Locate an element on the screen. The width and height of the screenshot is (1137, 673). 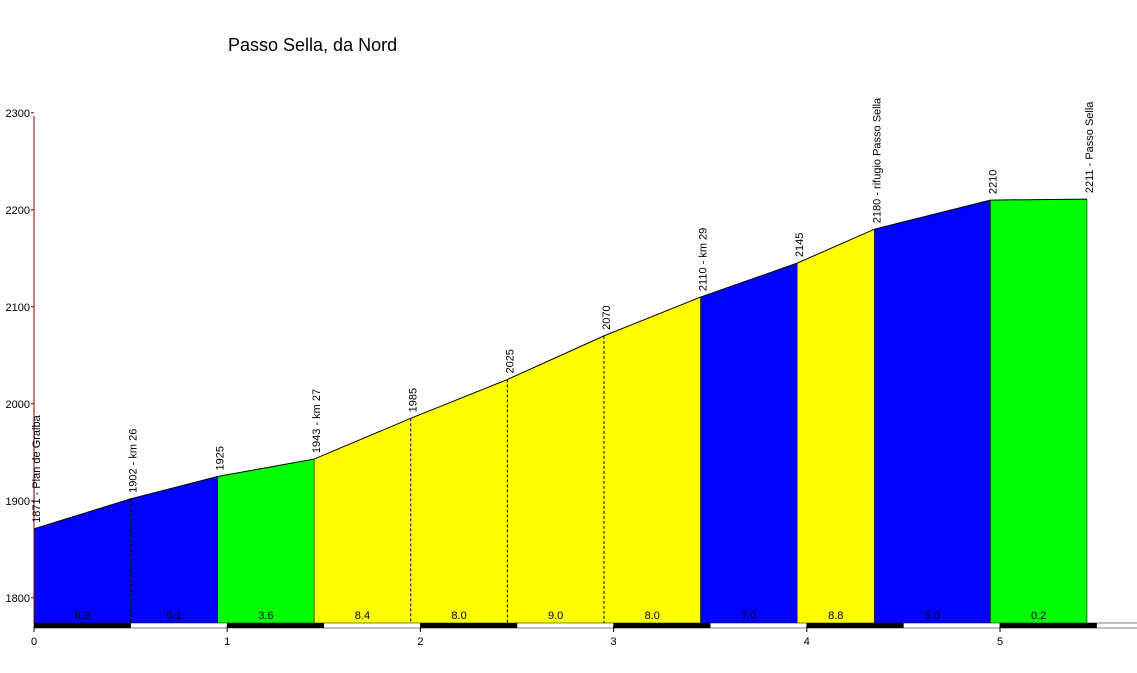
y-tick-label: 1900 is located at coordinates (18, 502).